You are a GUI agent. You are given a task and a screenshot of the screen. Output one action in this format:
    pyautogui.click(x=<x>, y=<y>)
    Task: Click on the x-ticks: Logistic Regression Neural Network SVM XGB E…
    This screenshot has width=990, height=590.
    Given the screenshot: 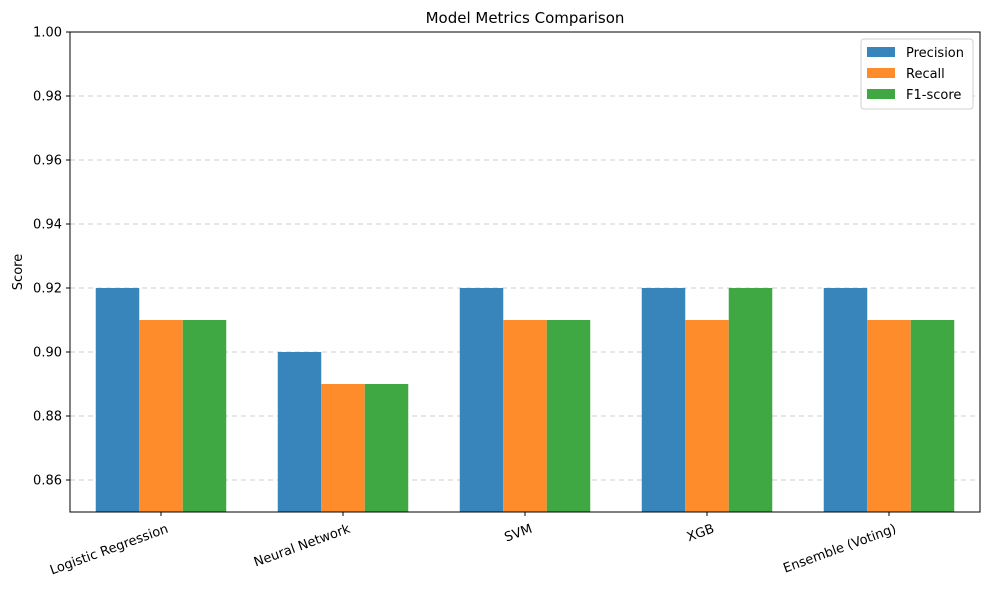 What is the action you would take?
    pyautogui.click(x=473, y=545)
    